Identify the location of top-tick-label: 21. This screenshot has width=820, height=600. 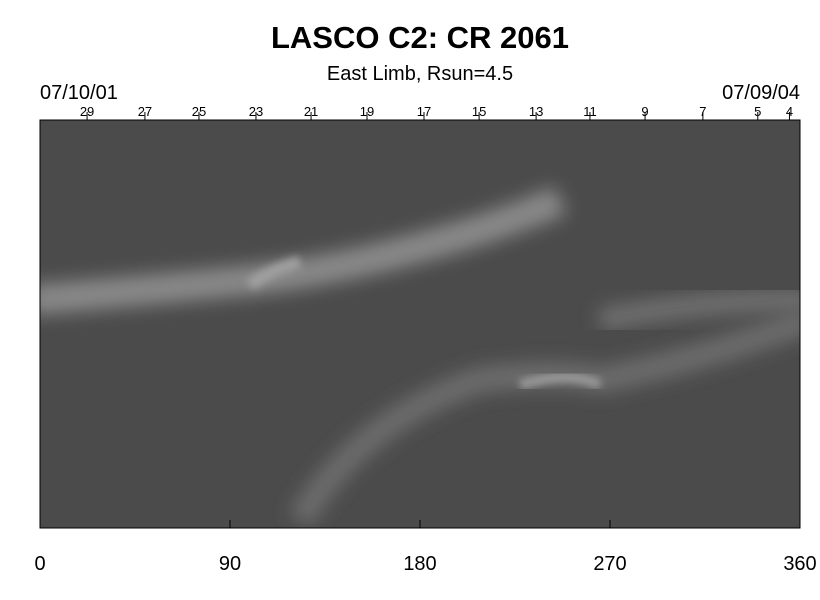
(311, 111).